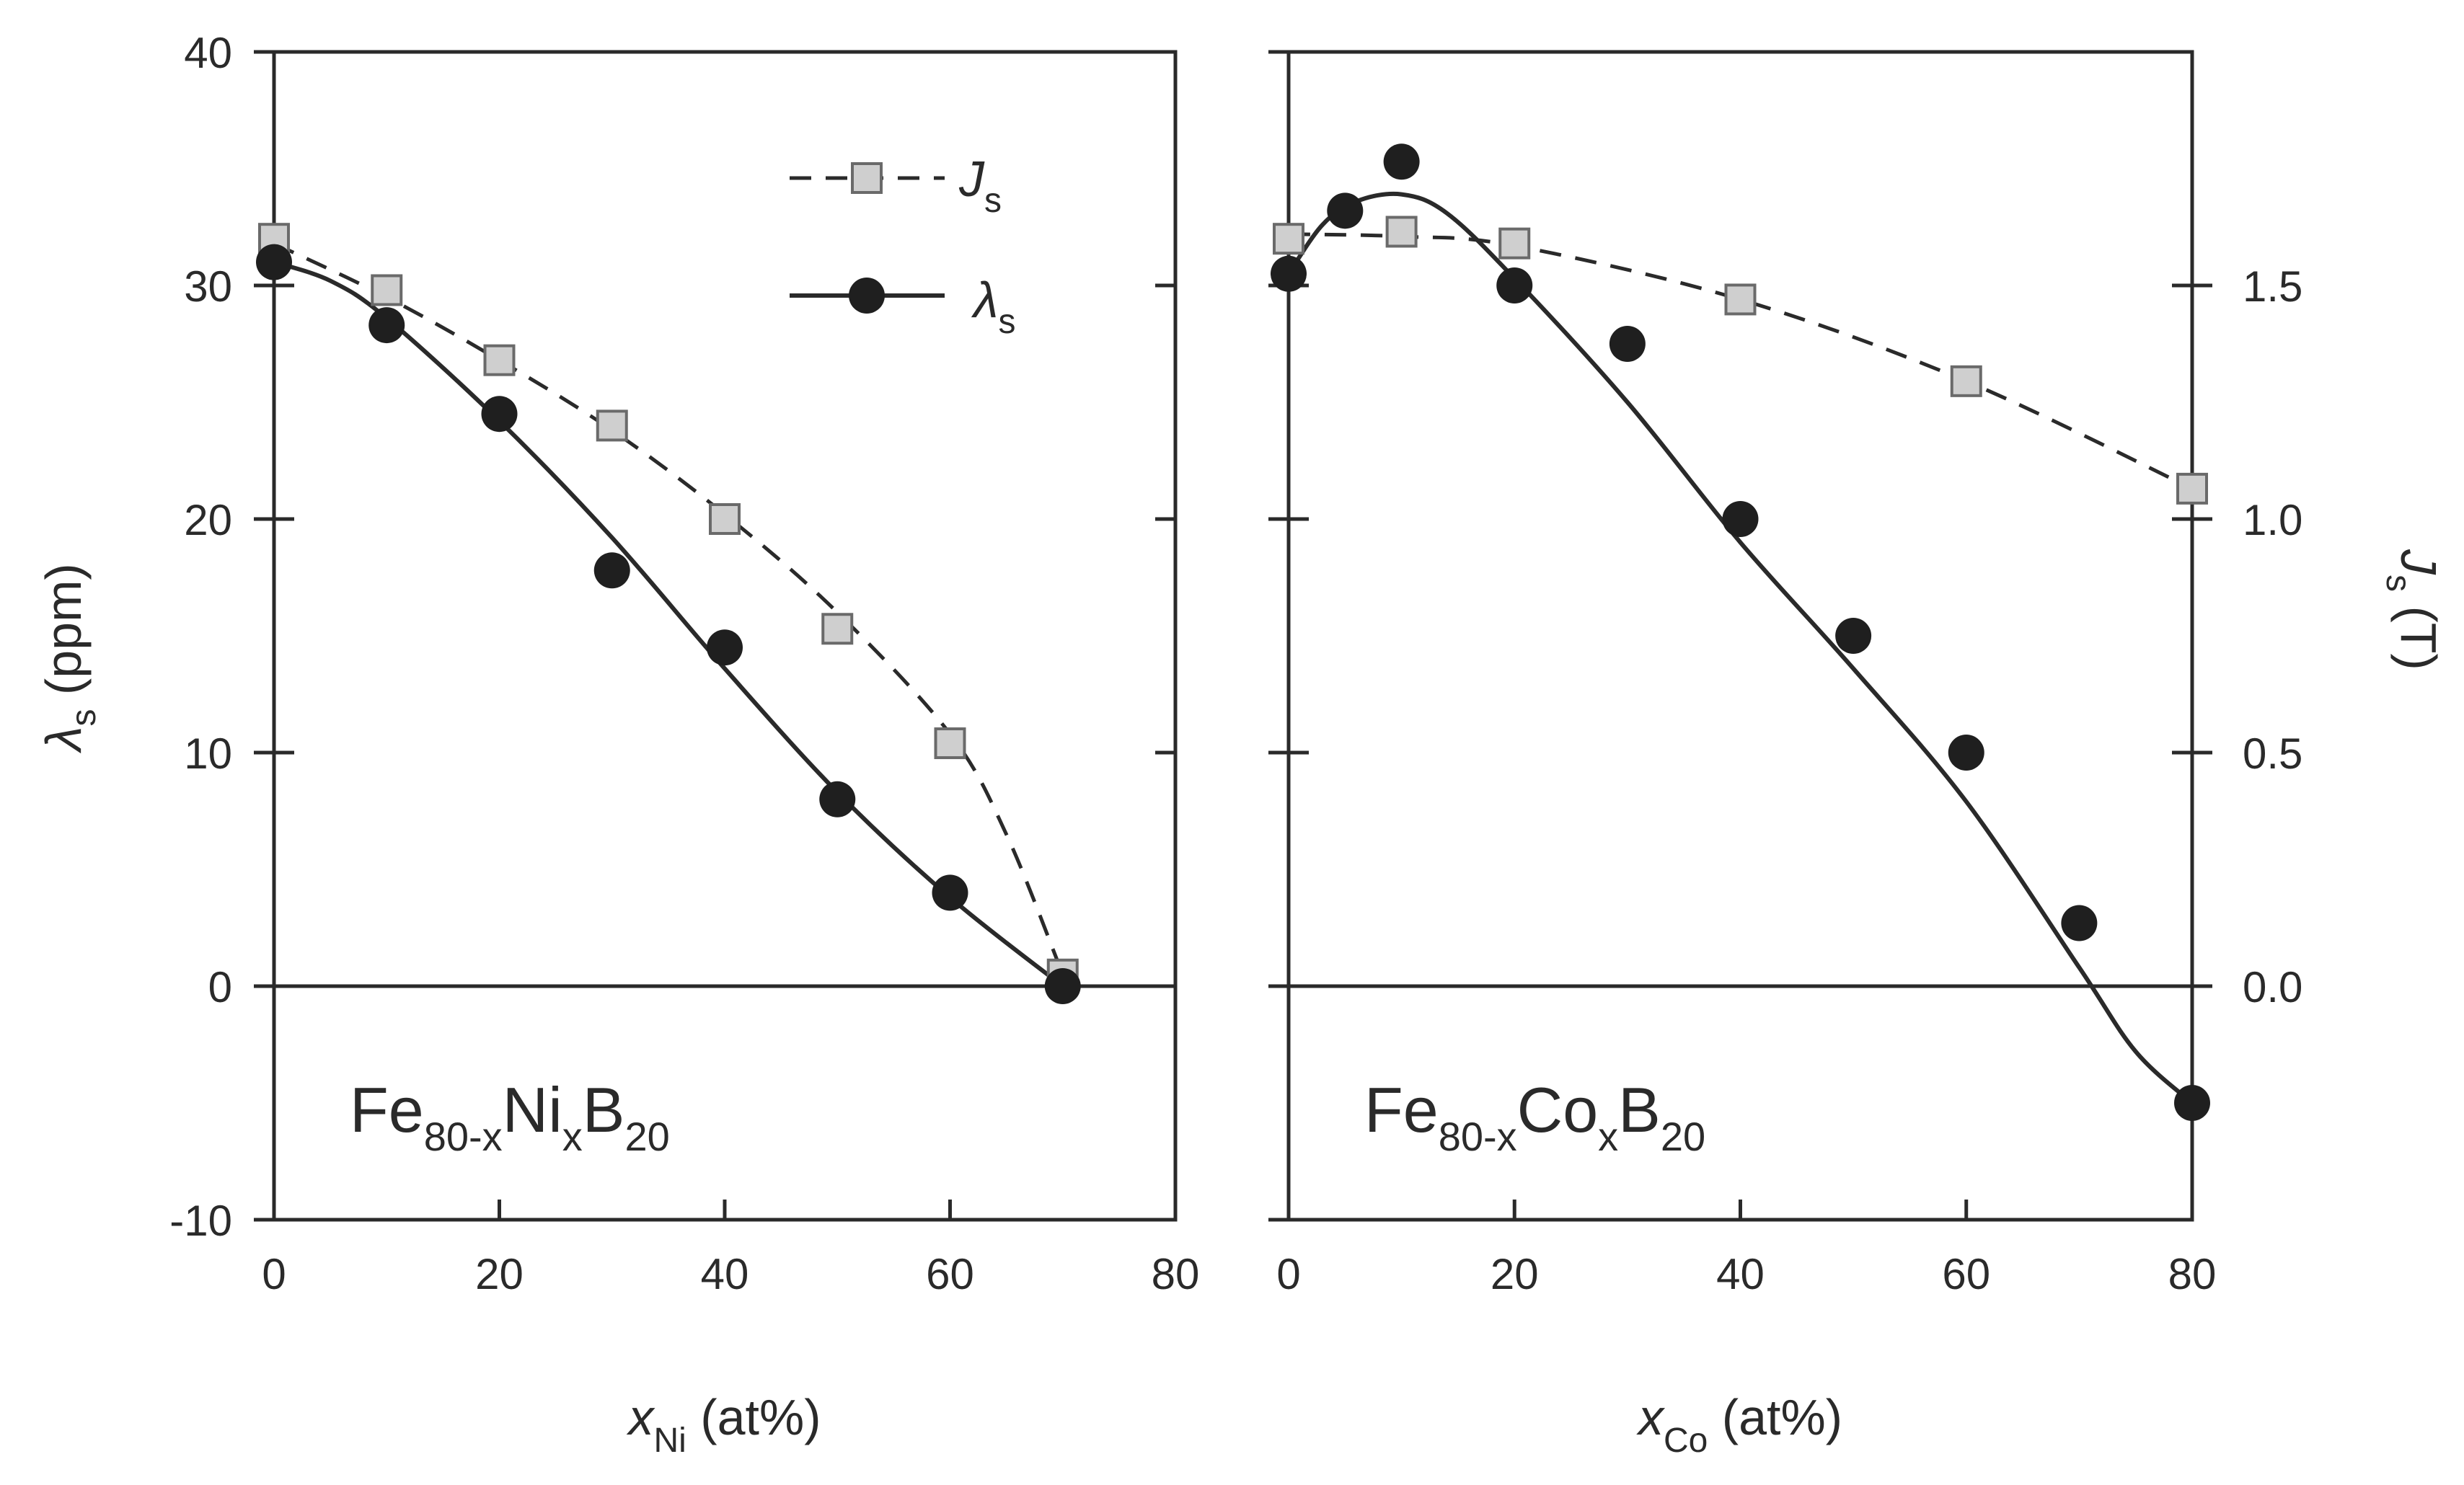 The image size is (2464, 1485). What do you see at coordinates (200, 1221) in the screenshot?
I see `y-tick-label: -10` at bounding box center [200, 1221].